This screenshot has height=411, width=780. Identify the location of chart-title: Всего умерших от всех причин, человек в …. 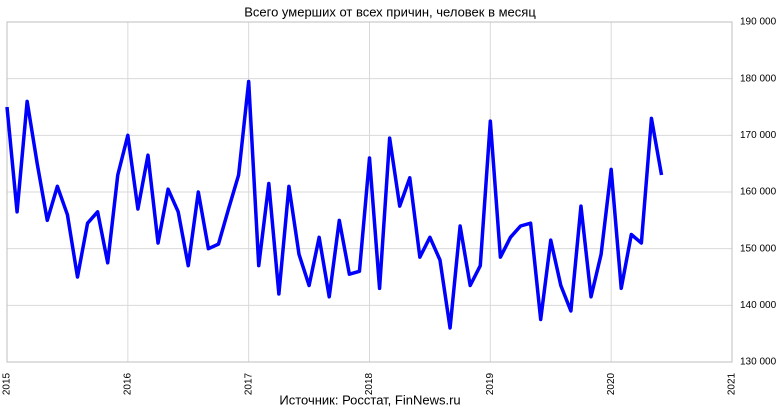
(390, 11).